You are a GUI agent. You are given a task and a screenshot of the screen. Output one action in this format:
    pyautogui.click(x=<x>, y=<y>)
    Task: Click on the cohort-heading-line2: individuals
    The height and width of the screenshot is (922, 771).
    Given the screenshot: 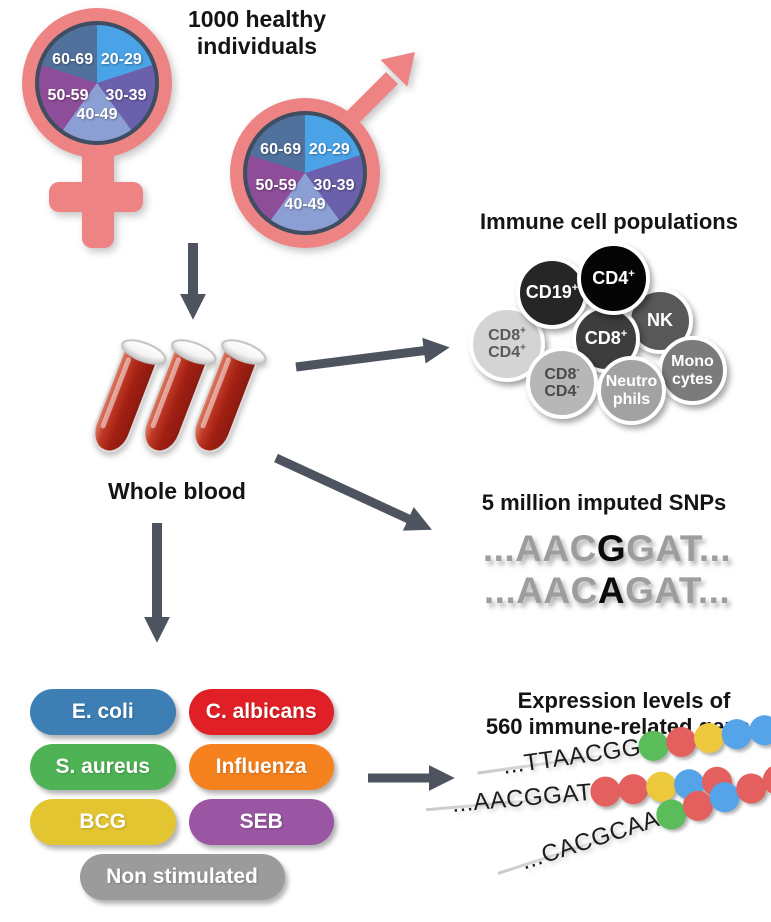 What is the action you would take?
    pyautogui.click(x=257, y=46)
    